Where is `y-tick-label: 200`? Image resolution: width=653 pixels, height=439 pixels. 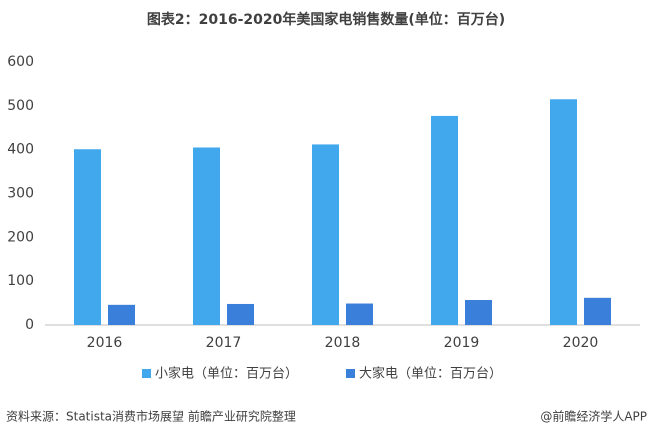
y-tick-label: 200 is located at coordinates (20, 237).